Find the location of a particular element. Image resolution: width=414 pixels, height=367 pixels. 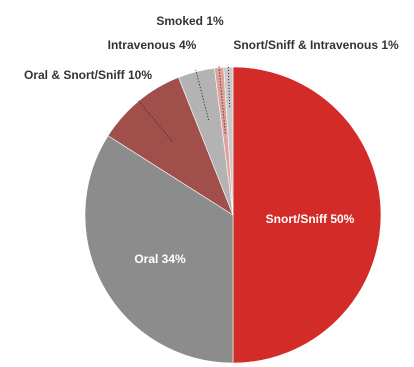

data-label: Oral 34% is located at coordinates (160, 259).